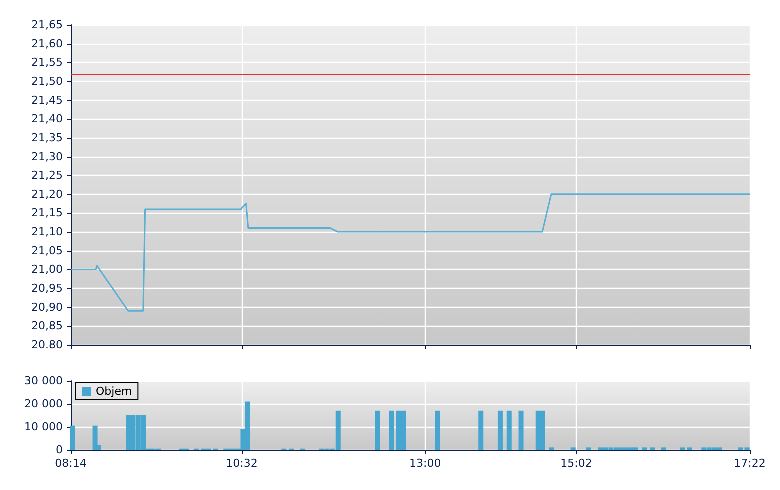  I want to click on x-tick-label: 17:22, so click(750, 463).